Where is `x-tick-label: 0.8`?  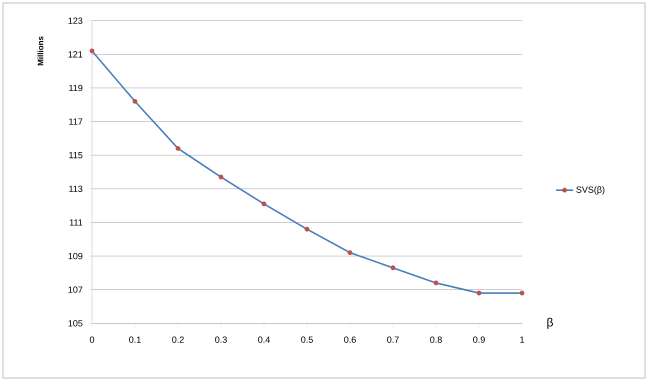
x-tick-label: 0.8 is located at coordinates (436, 339).